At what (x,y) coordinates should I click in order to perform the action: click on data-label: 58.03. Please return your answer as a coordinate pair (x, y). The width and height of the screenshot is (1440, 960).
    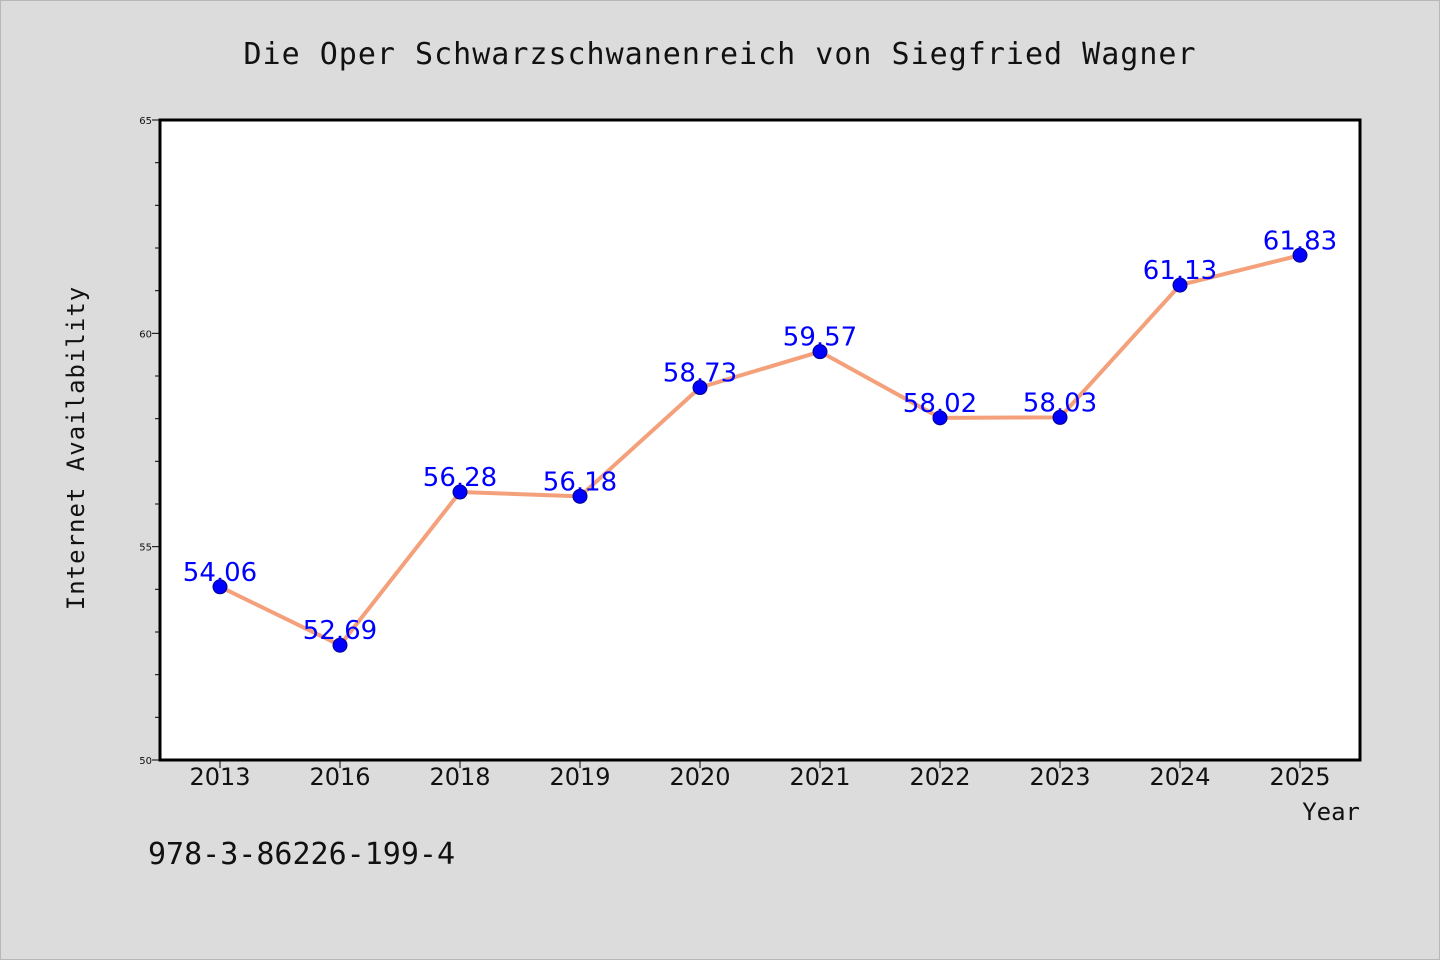
    Looking at the image, I should click on (1060, 403).